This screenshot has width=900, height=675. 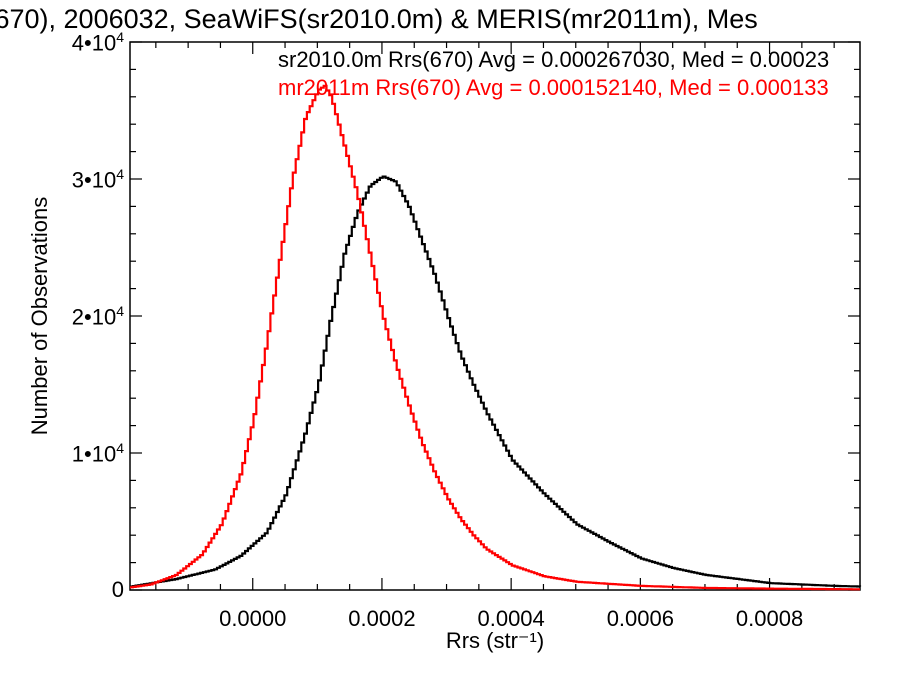 I want to click on y-tick-label: 3•104, so click(x=97, y=179).